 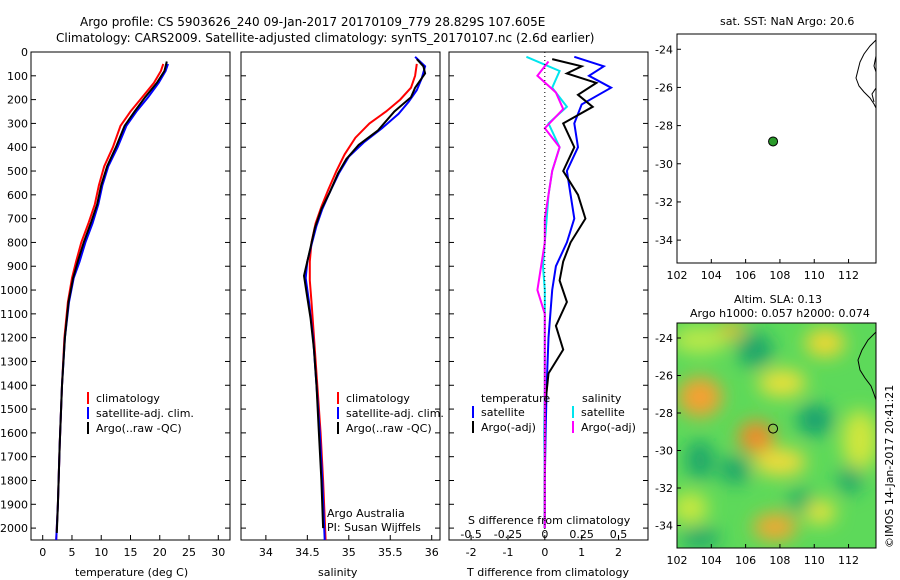 I want to click on temp-legend-climatology: climatology, so click(x=128, y=398).